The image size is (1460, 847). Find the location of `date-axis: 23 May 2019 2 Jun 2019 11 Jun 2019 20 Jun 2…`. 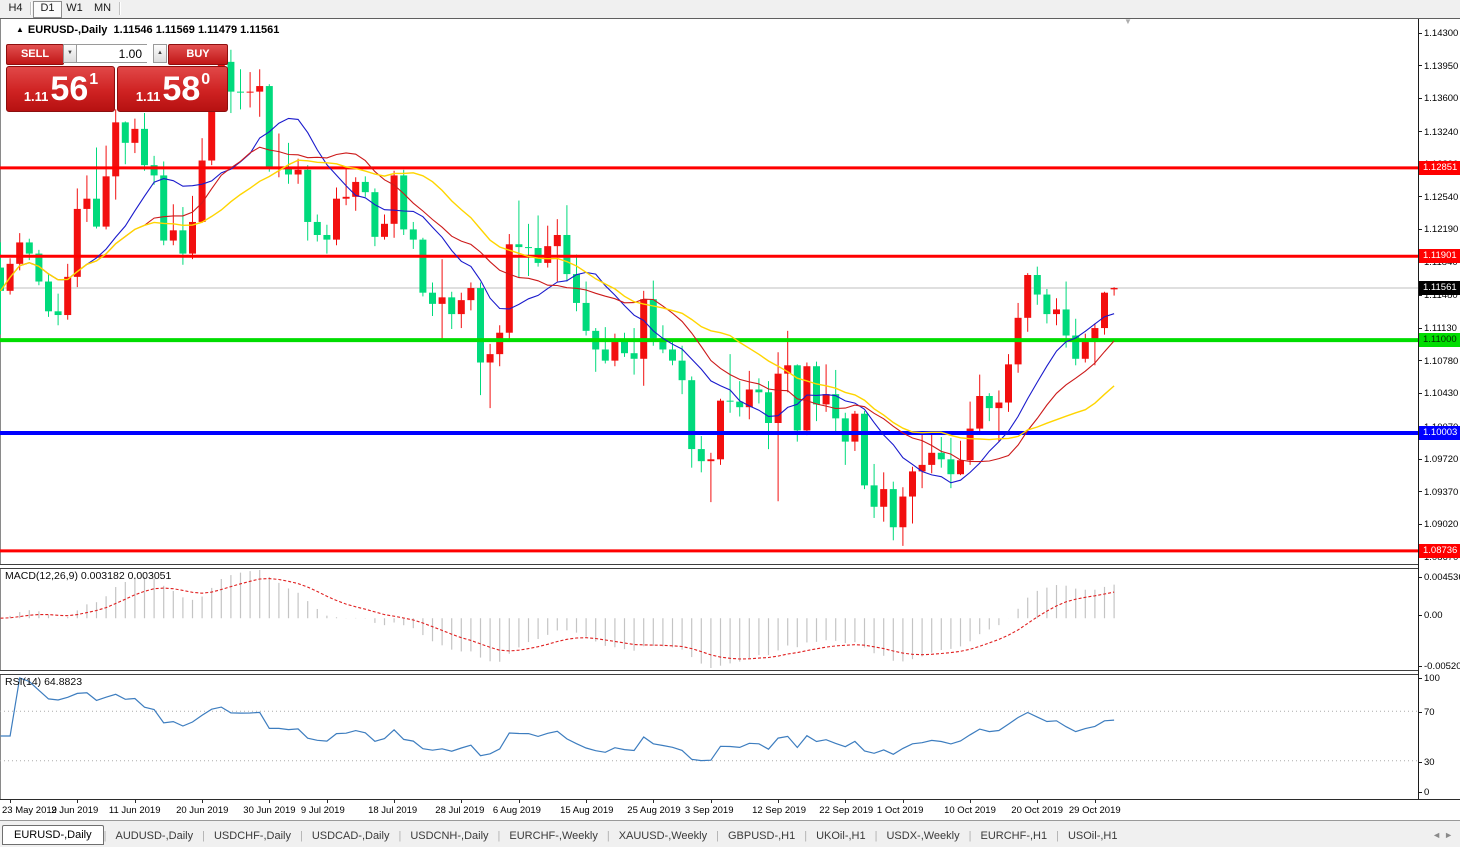

date-axis: 23 May 2019 2 Jun 2019 11 Jun 2019 20 Jun 2… is located at coordinates (730, 809).